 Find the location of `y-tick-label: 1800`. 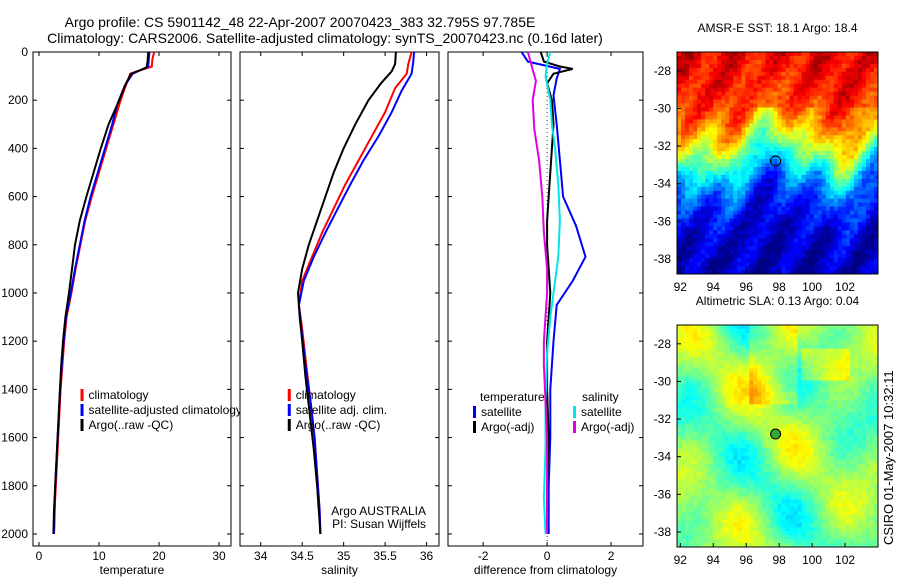

y-tick-label: 1800 is located at coordinates (14, 486).